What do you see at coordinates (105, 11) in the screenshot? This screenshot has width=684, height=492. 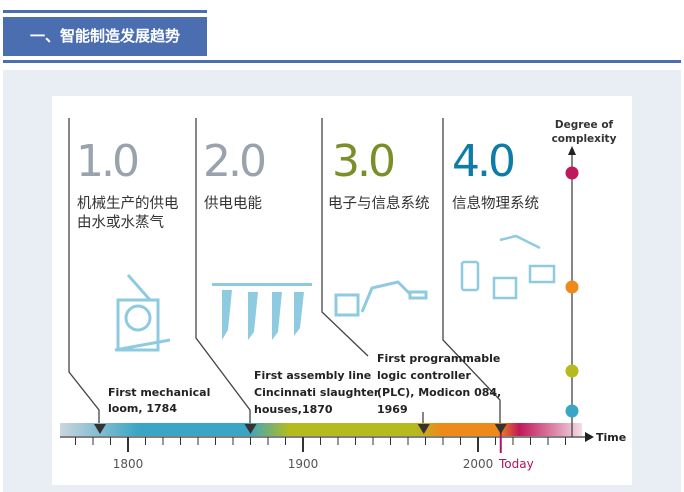 I see `header-top-rule` at bounding box center [105, 11].